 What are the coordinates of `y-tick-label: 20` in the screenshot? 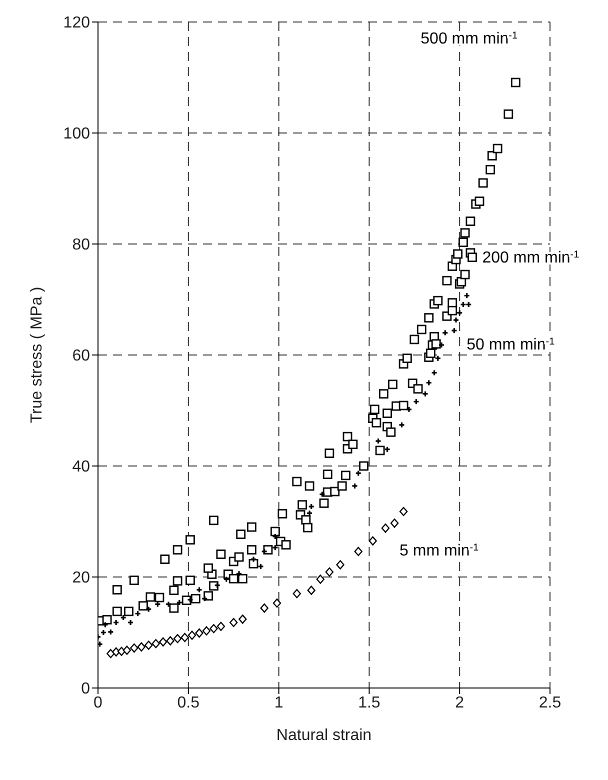 It's located at (81, 578).